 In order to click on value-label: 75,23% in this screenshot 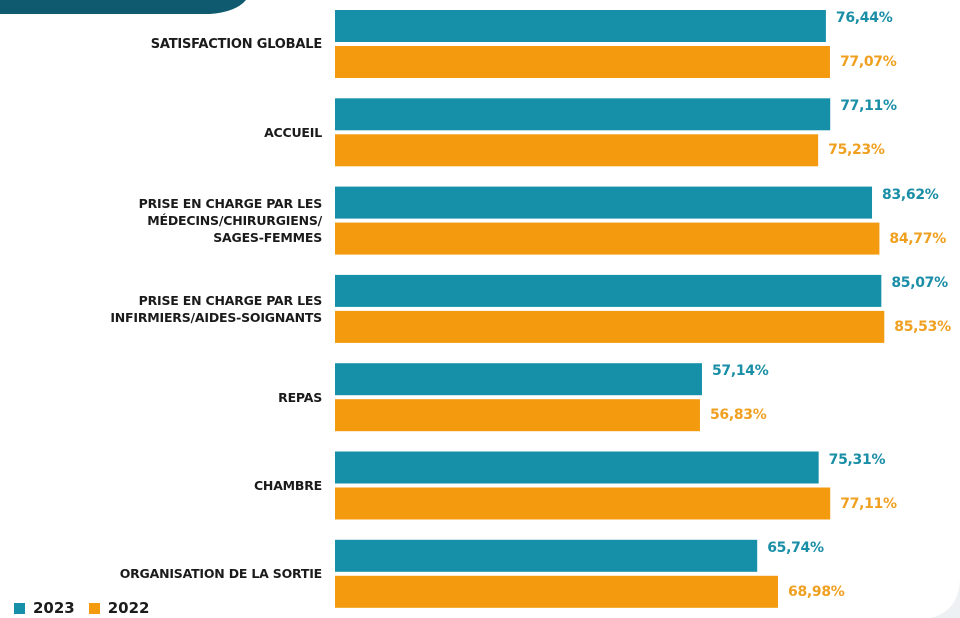, I will do `click(856, 150)`.